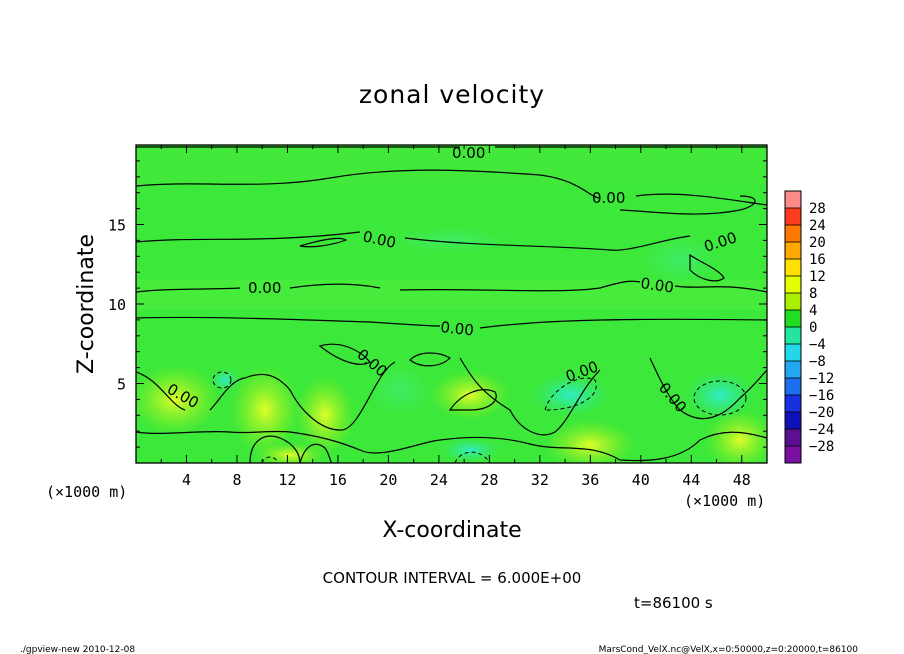 This screenshot has height=654, width=904. I want to click on x-tick-label: 24, so click(439, 480).